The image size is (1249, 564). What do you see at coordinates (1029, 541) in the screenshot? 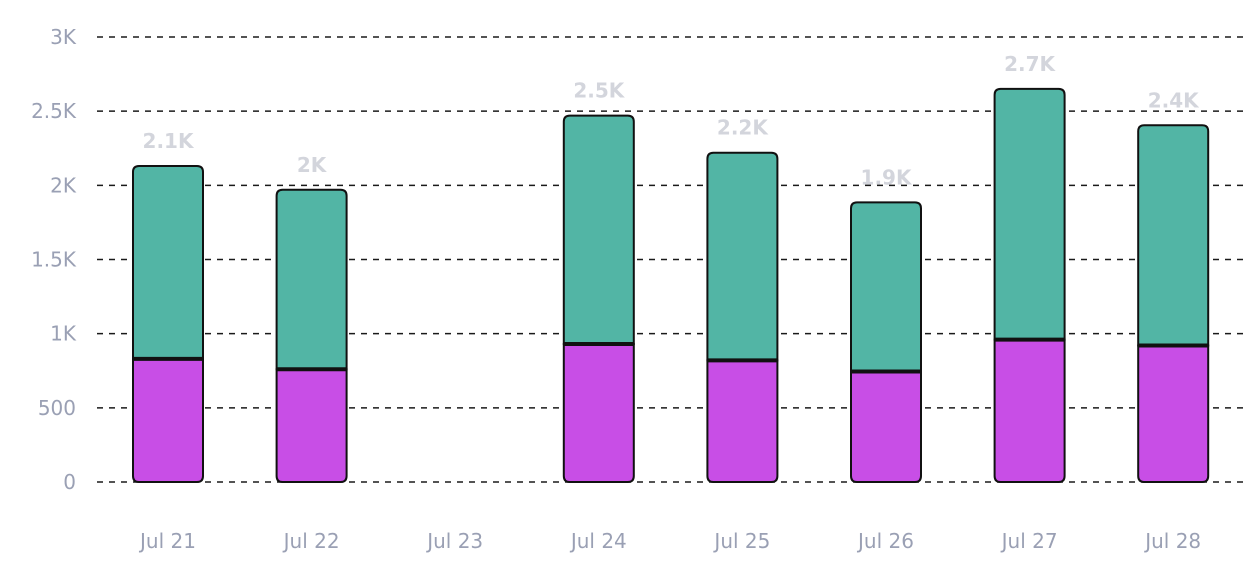
I see `x-tick-label-jul-27: Jul 27` at bounding box center [1029, 541].